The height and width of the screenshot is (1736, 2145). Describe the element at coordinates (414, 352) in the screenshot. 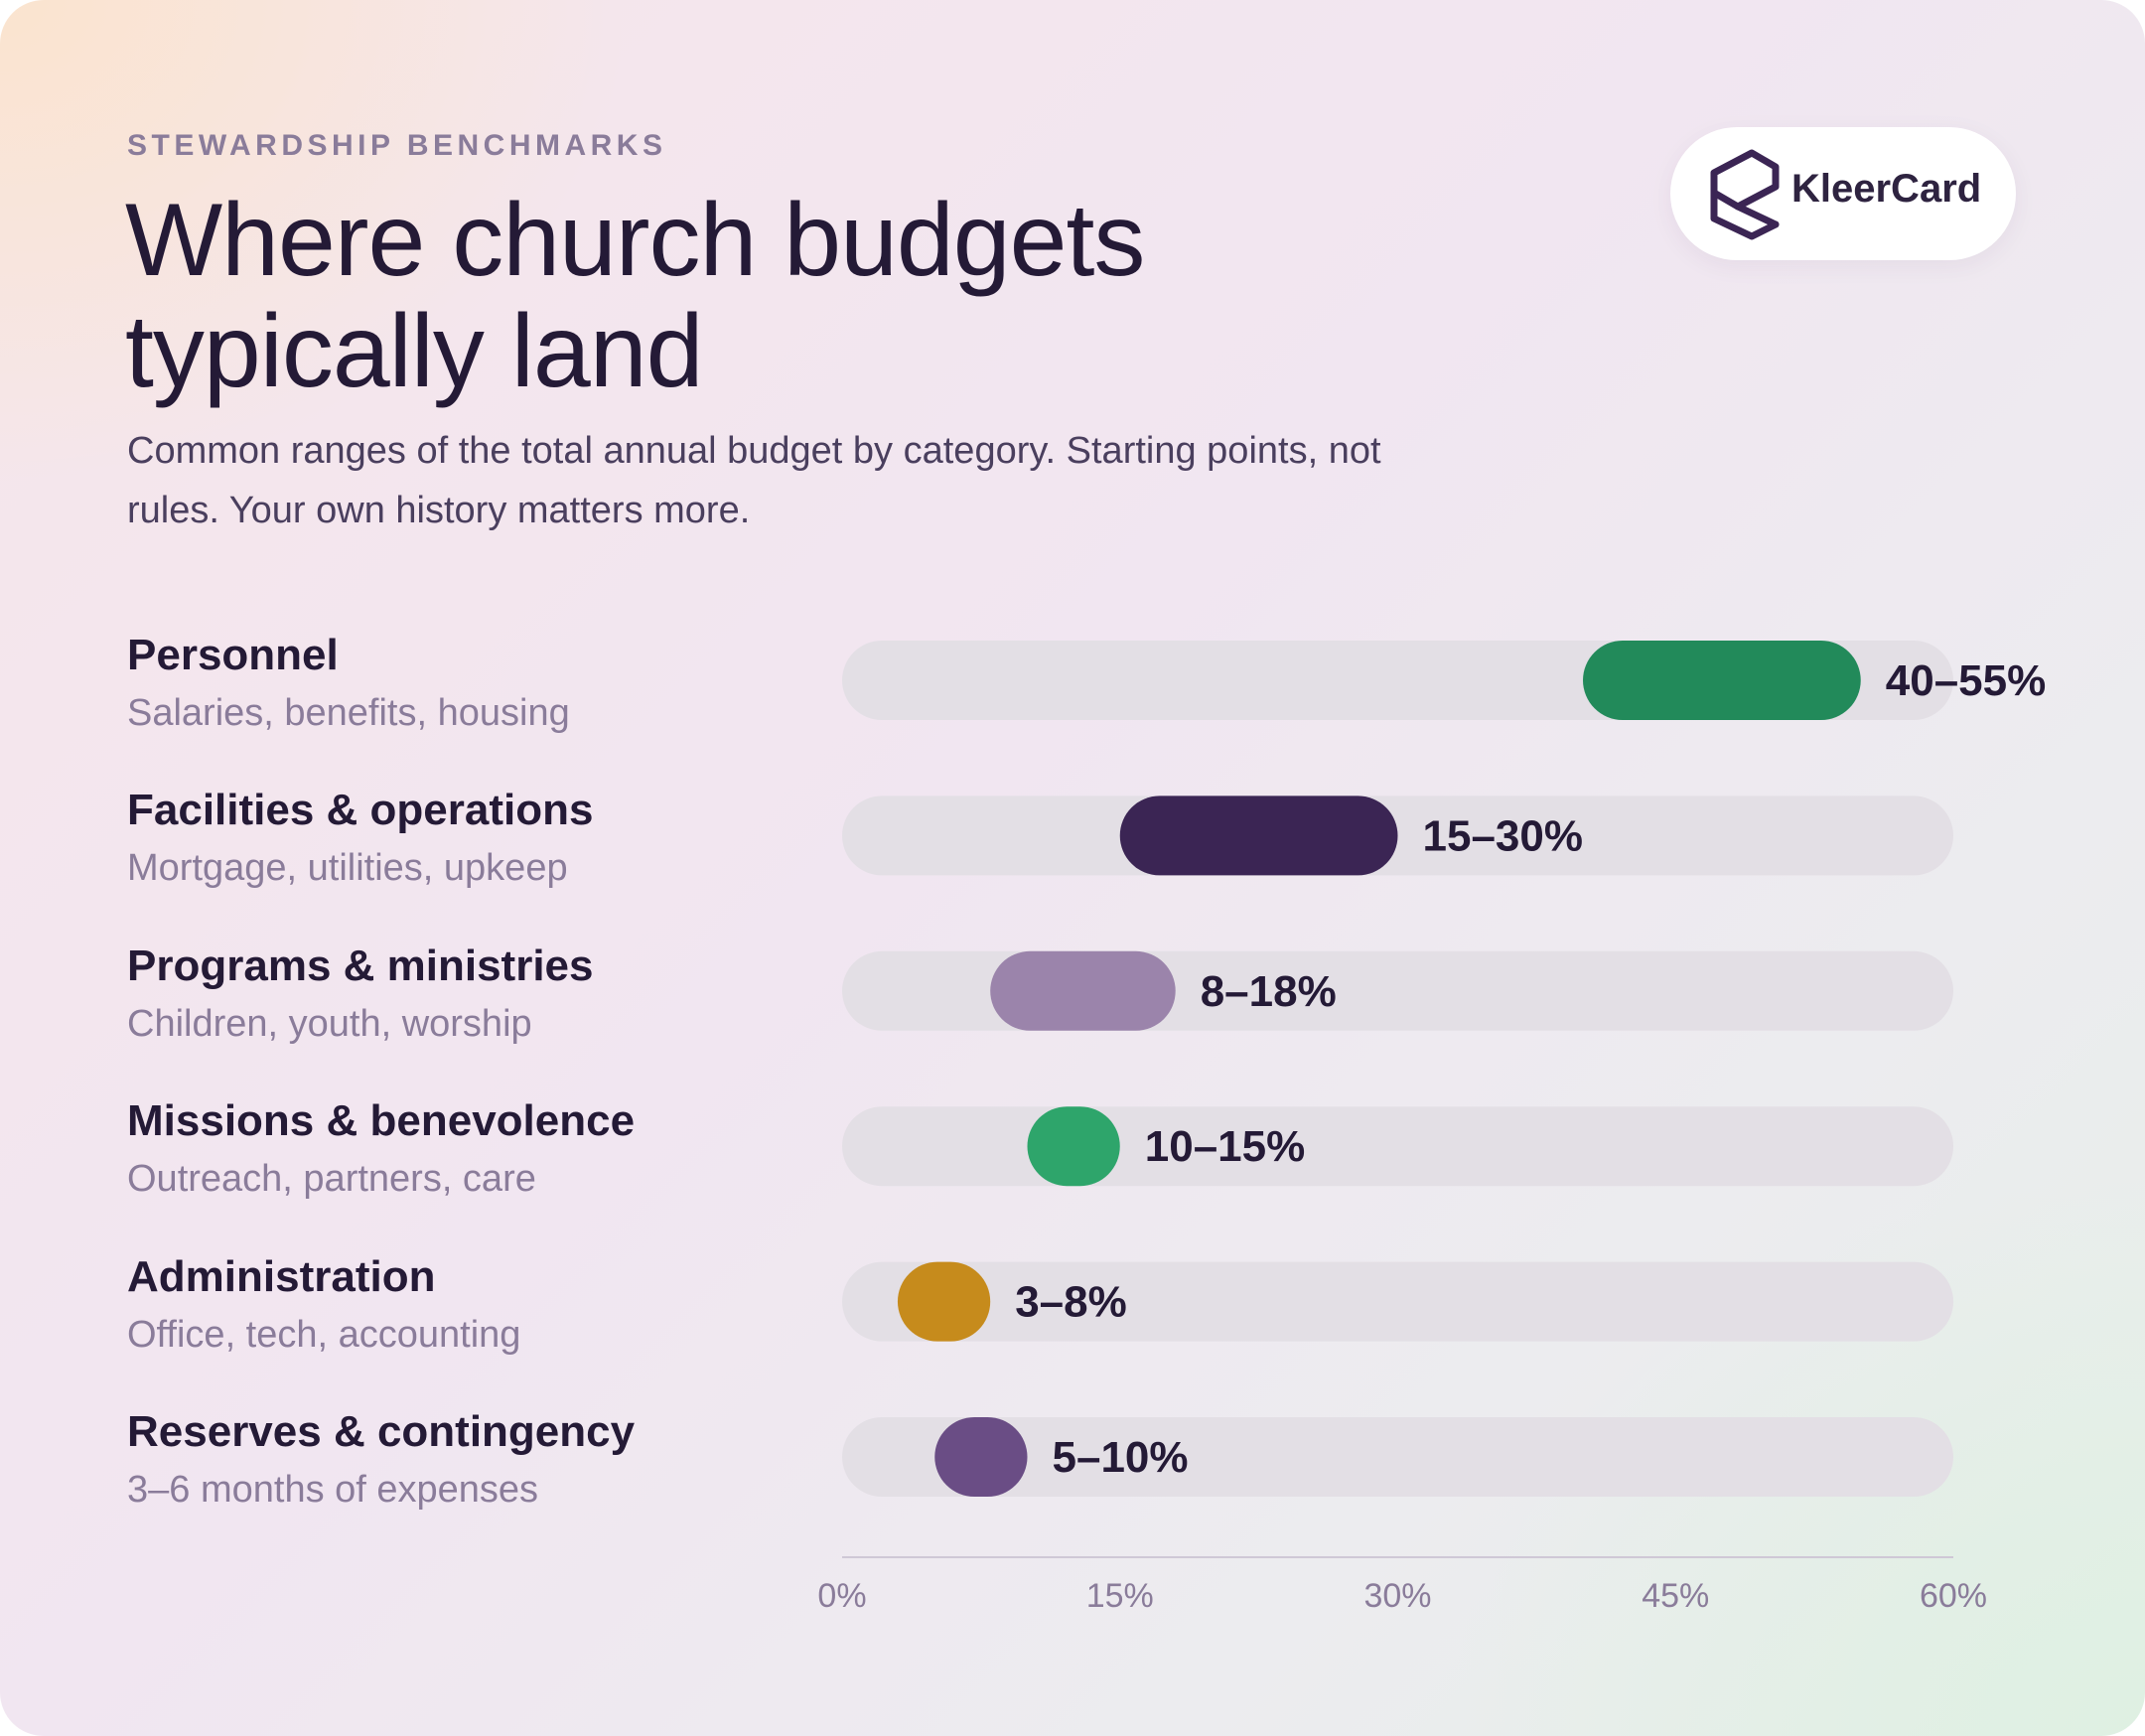

I see `title-line-2: typically land` at that location.